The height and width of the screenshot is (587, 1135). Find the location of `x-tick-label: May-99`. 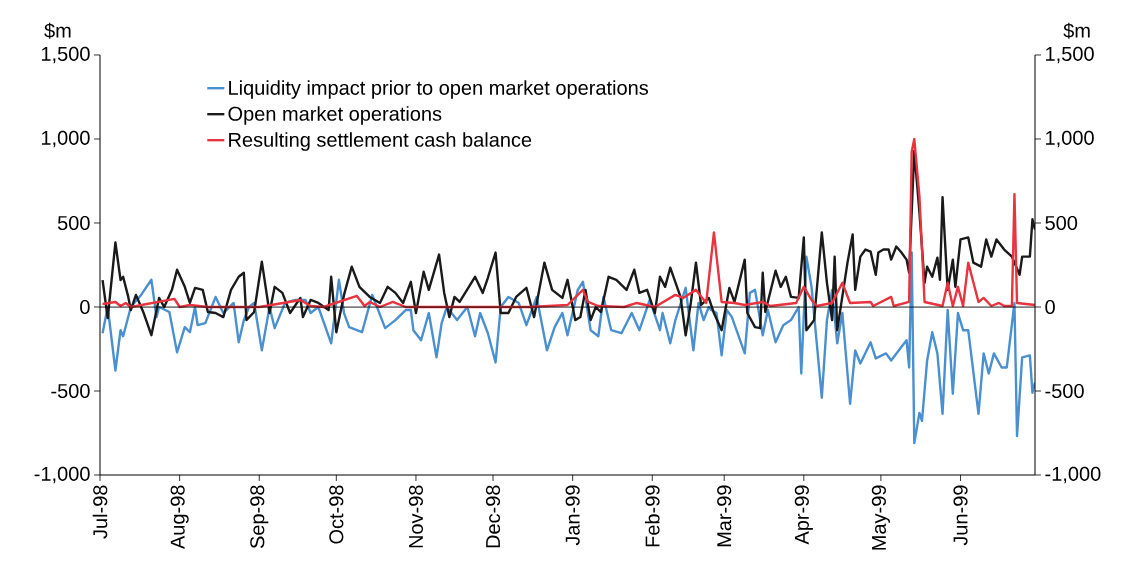

x-tick-label: May-99 is located at coordinates (880, 517).